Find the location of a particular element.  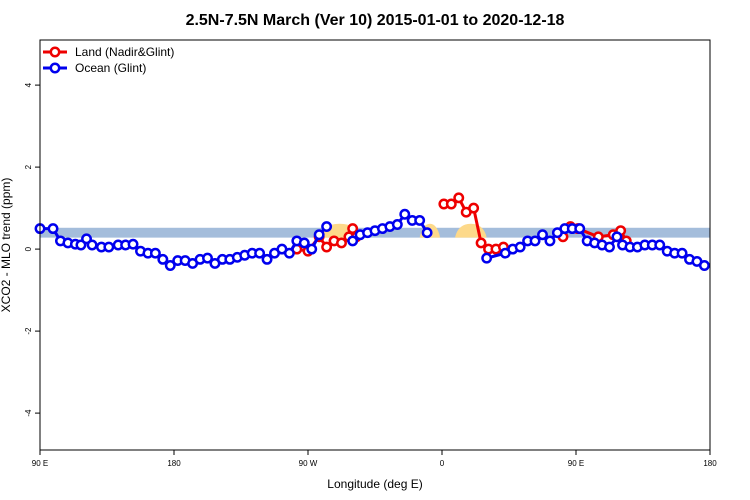

x-tick-label: 90 W is located at coordinates (308, 463).